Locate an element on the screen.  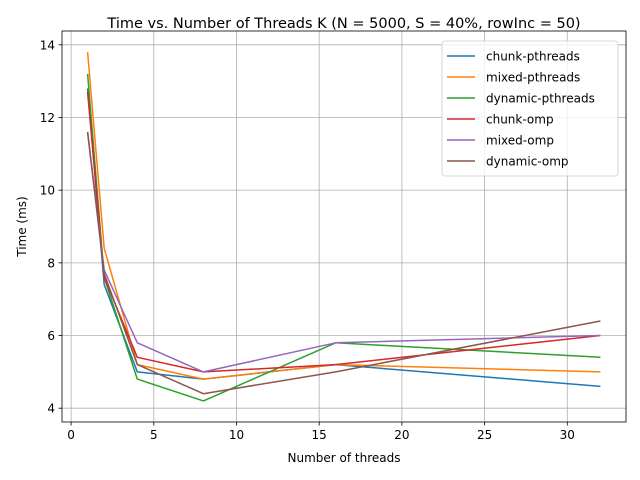
legend-label-mixed-pthreads: mixed-pthreads is located at coordinates (533, 78).